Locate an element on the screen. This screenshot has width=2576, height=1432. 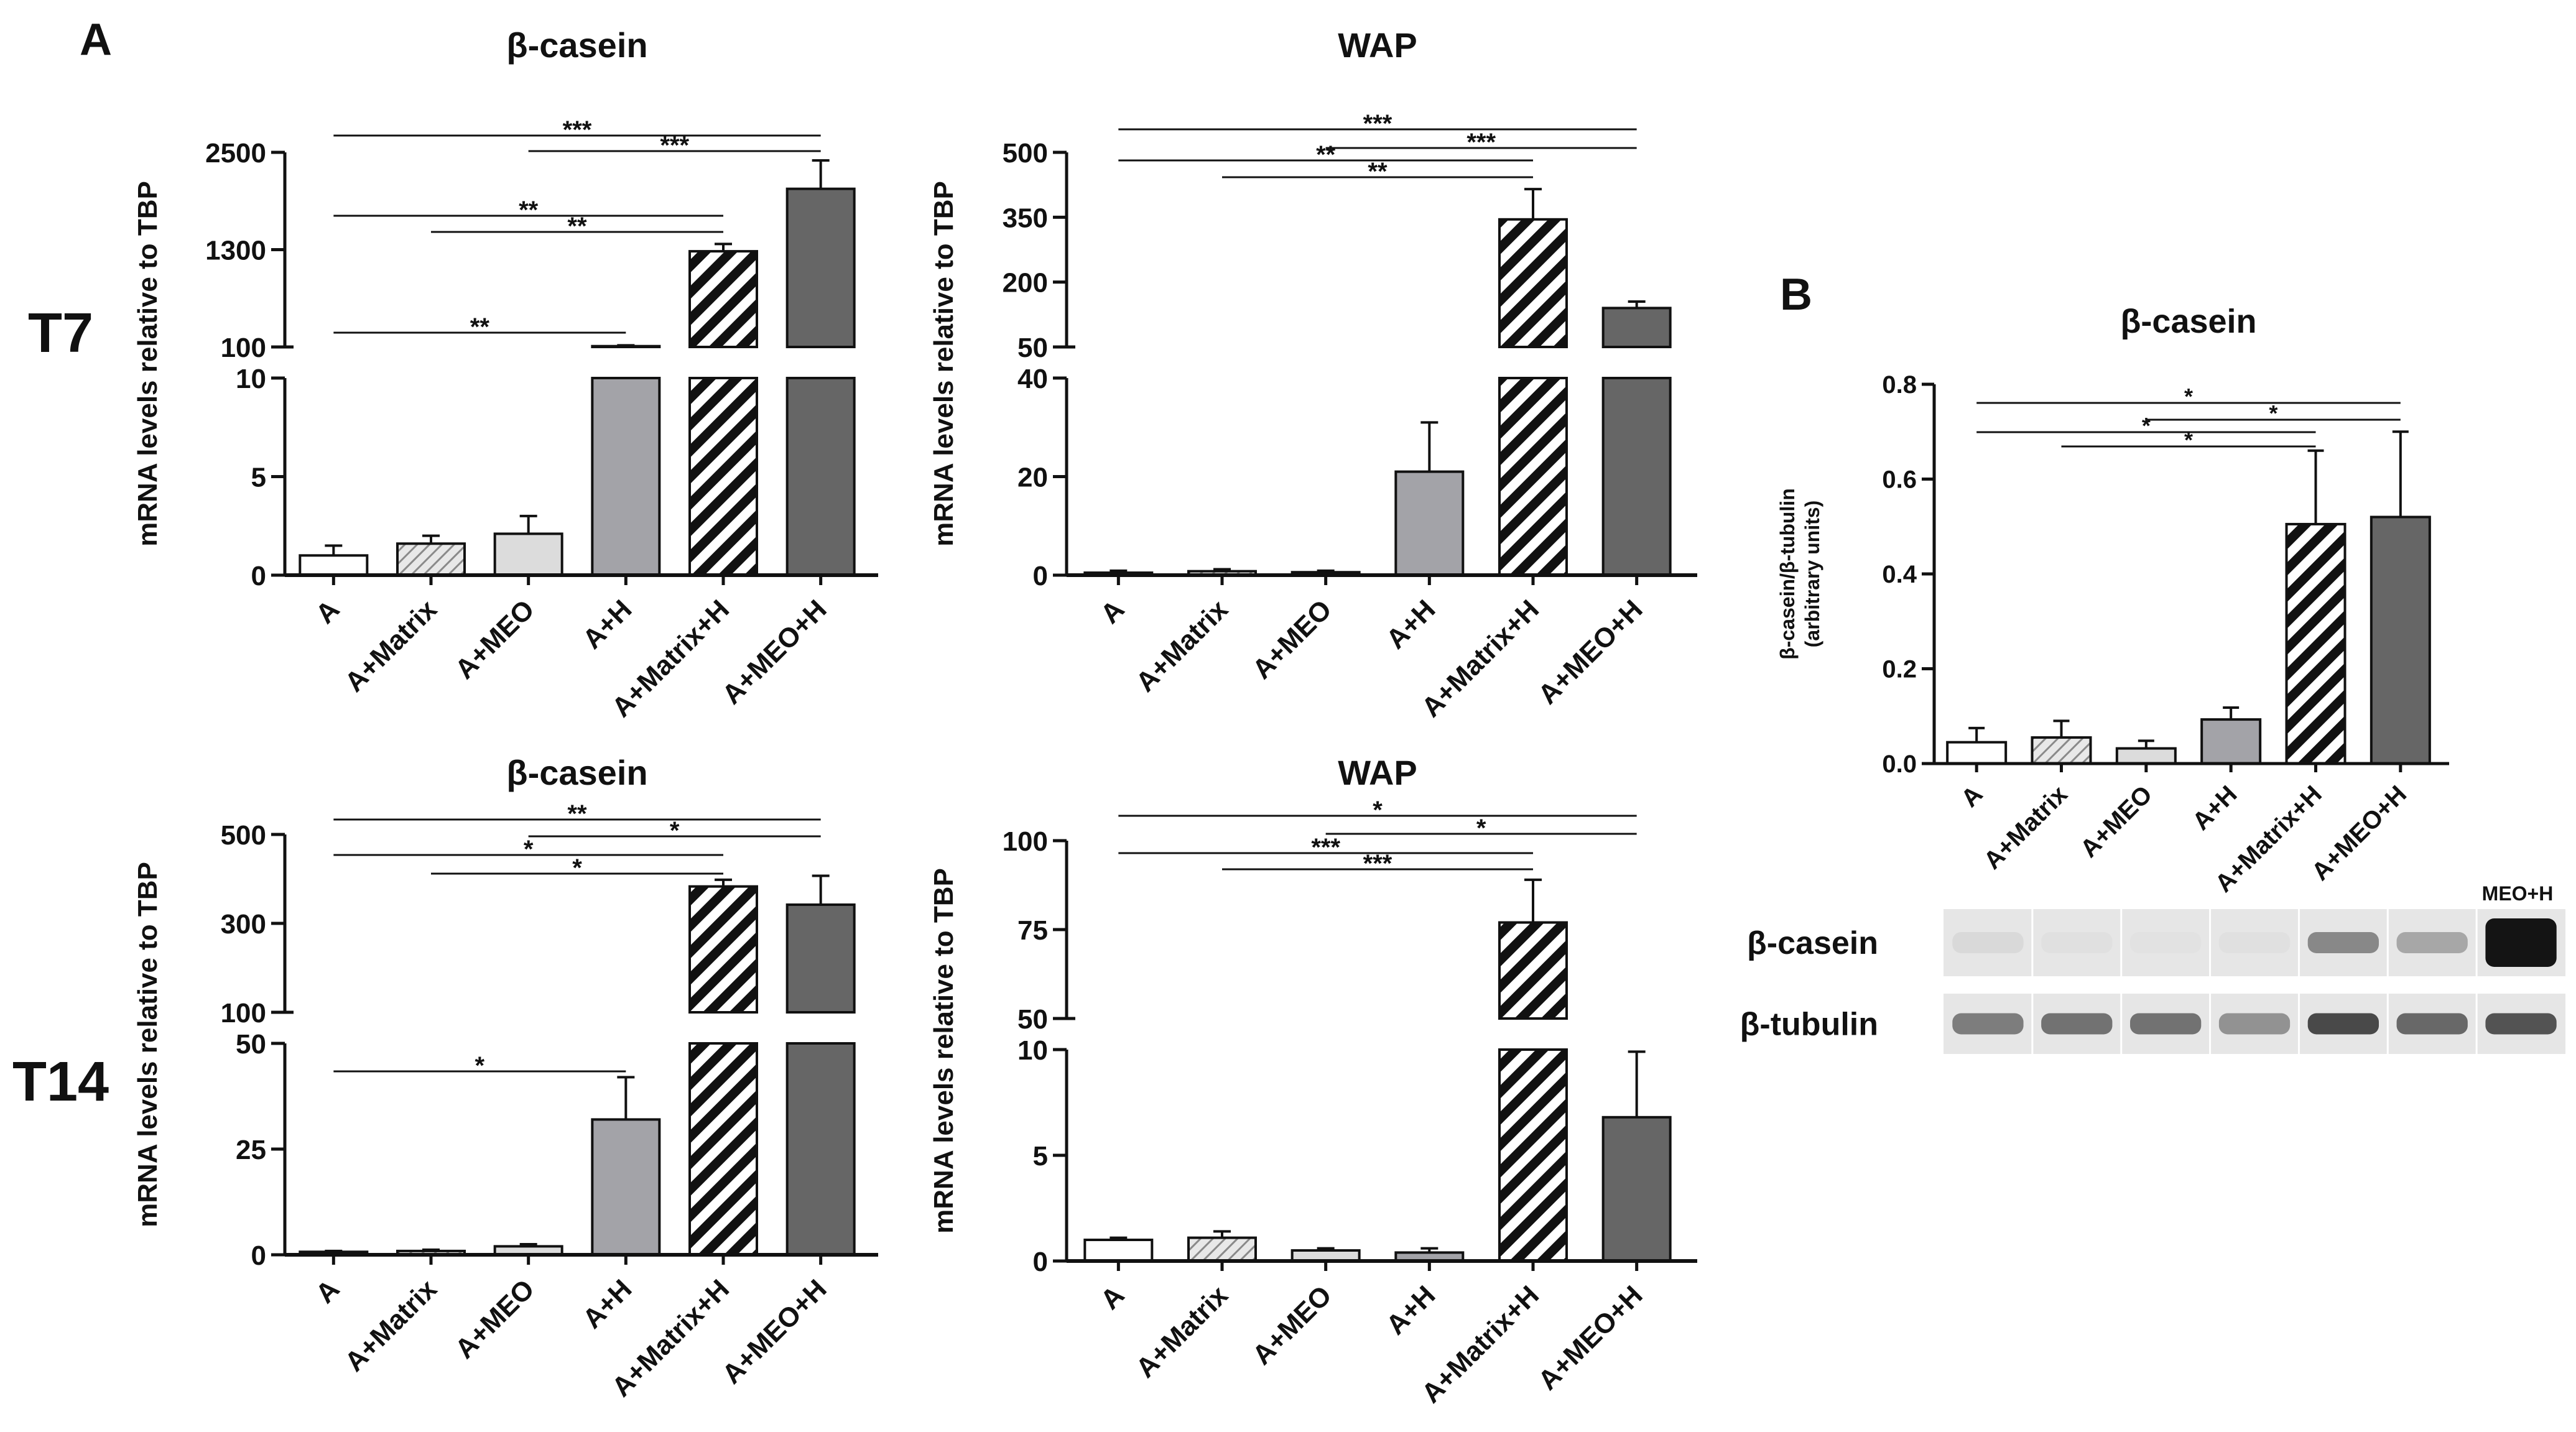
timepoint-label-t14: T14 is located at coordinates (61, 1082).